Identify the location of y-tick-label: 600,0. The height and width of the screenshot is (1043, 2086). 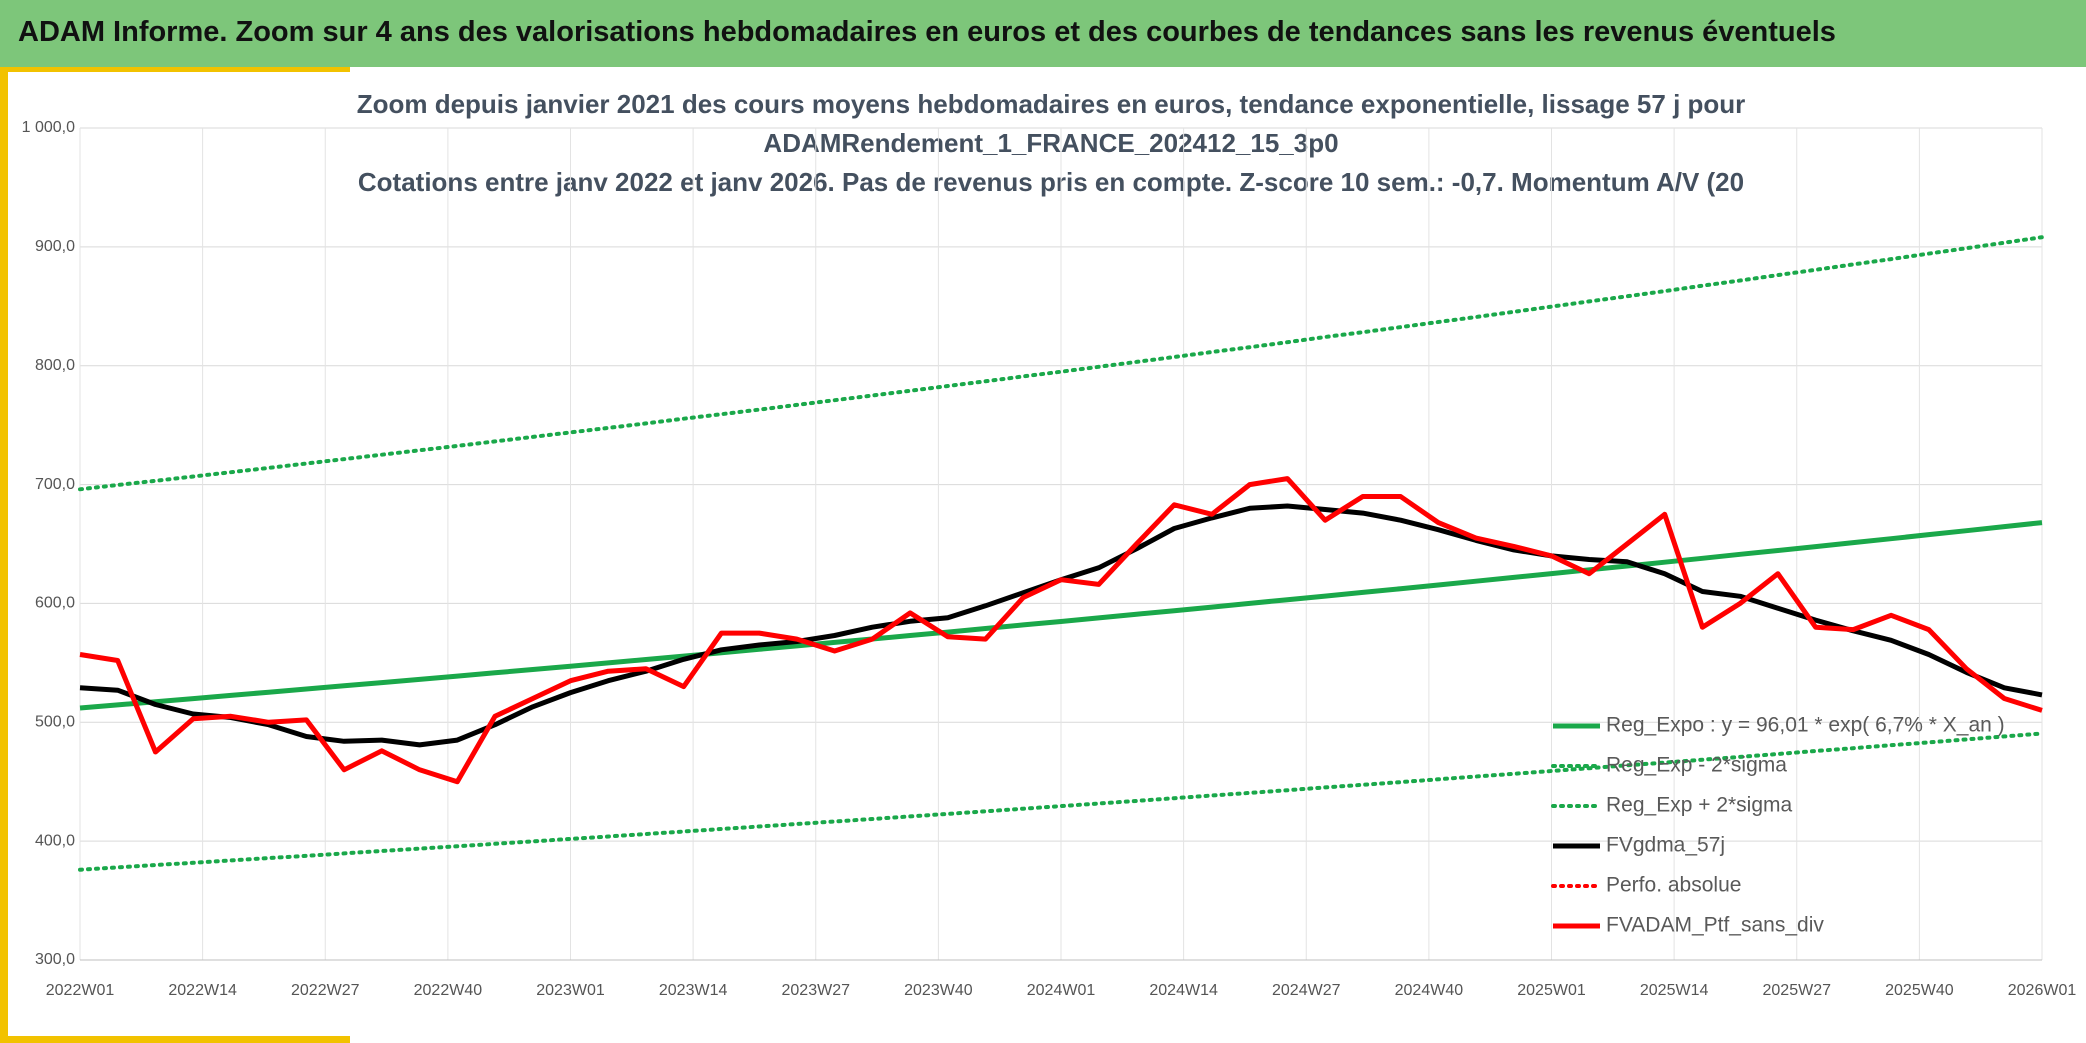
(55, 603).